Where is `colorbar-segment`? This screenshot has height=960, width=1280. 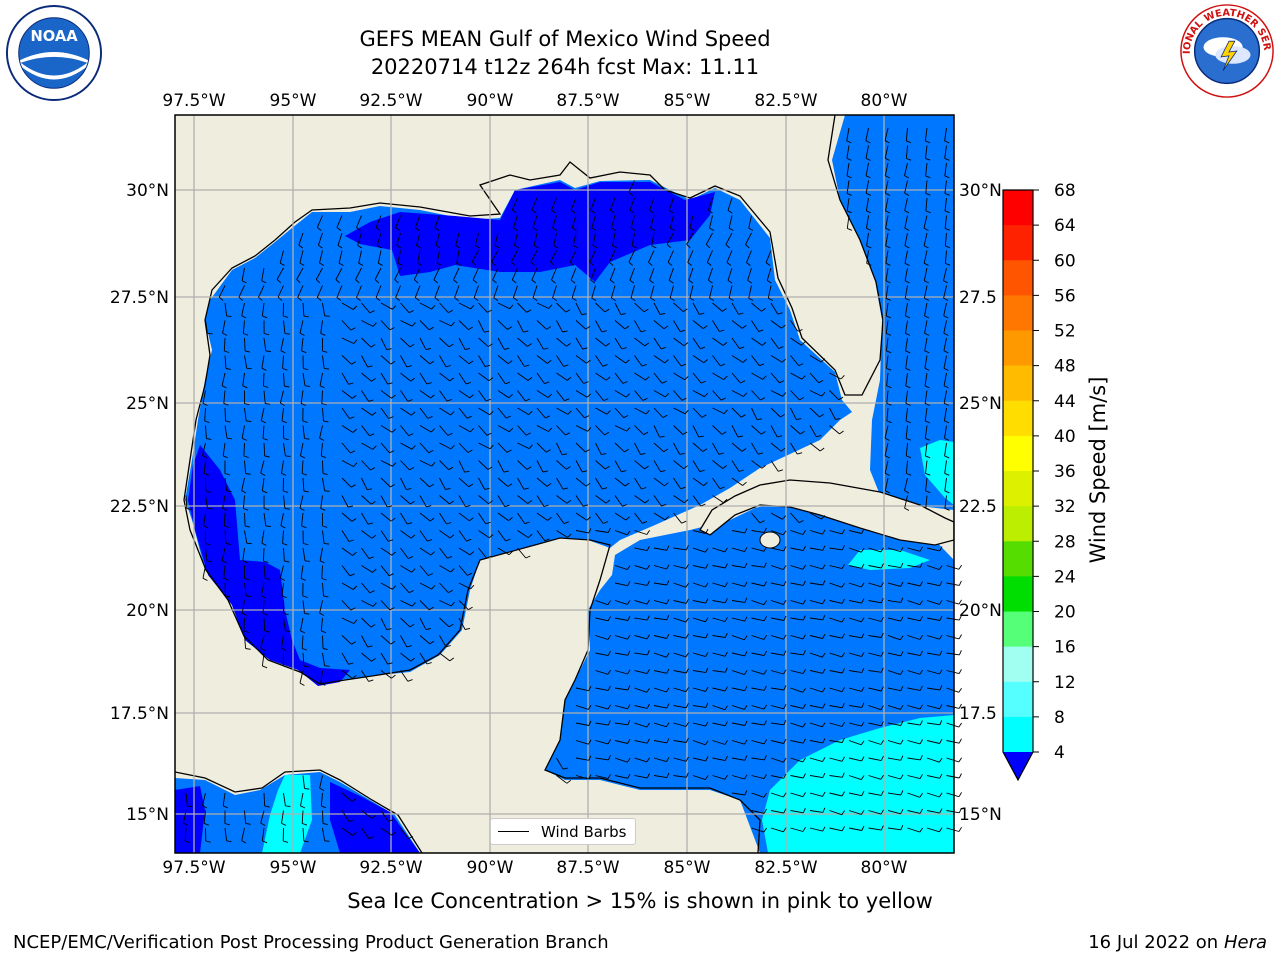
colorbar-segment is located at coordinates (1018, 383).